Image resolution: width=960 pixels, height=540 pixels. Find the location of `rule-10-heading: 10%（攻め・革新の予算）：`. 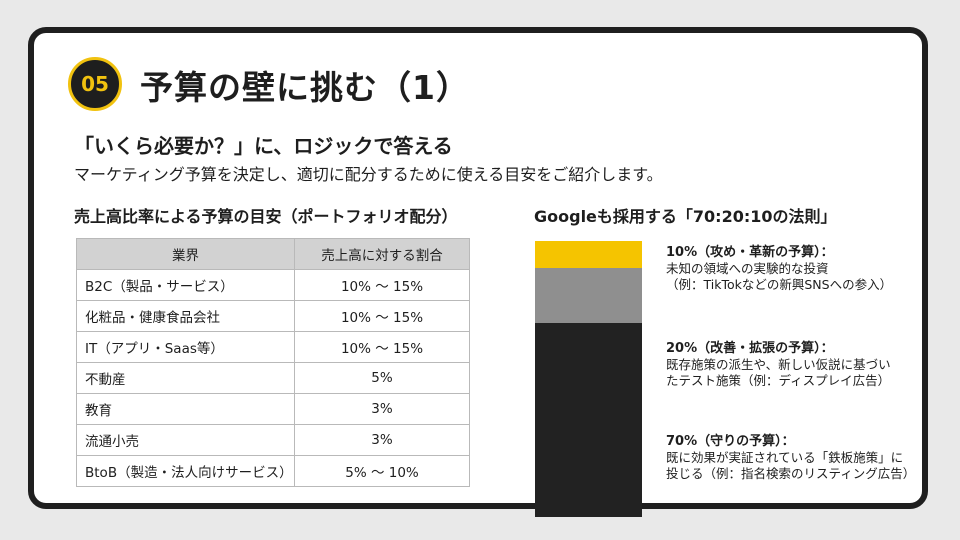

rule-10-heading: 10%（攻め・革新の予算）： is located at coordinates (750, 252).